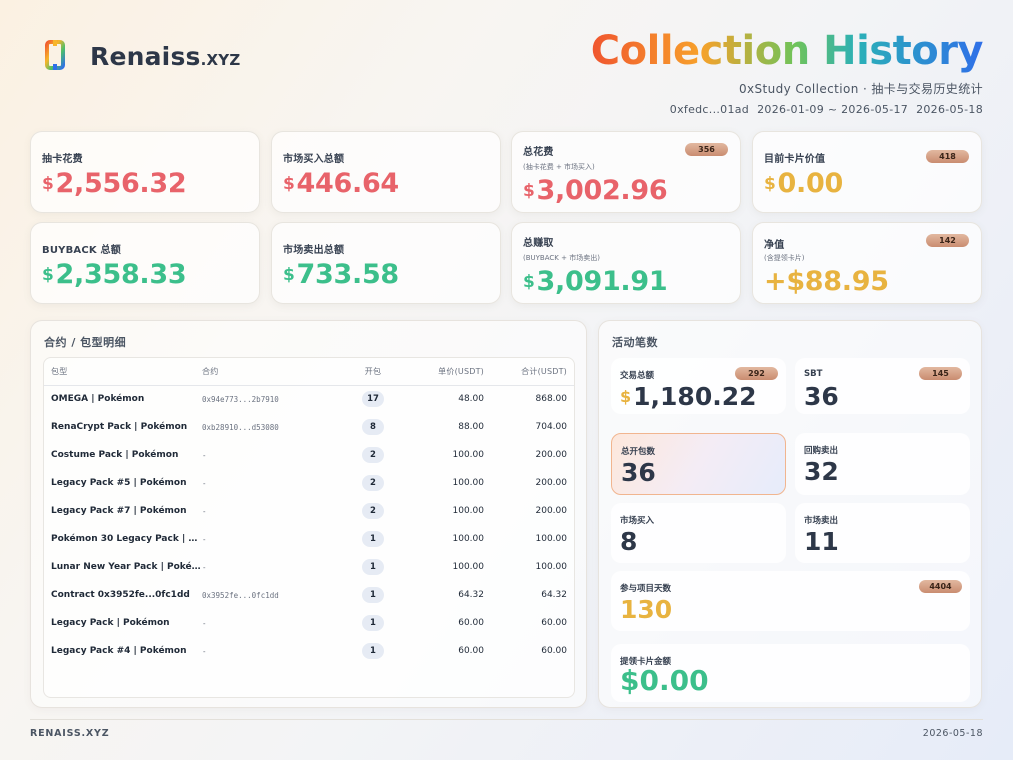  What do you see at coordinates (55, 55) in the screenshot?
I see `renaiss-logo-icon` at bounding box center [55, 55].